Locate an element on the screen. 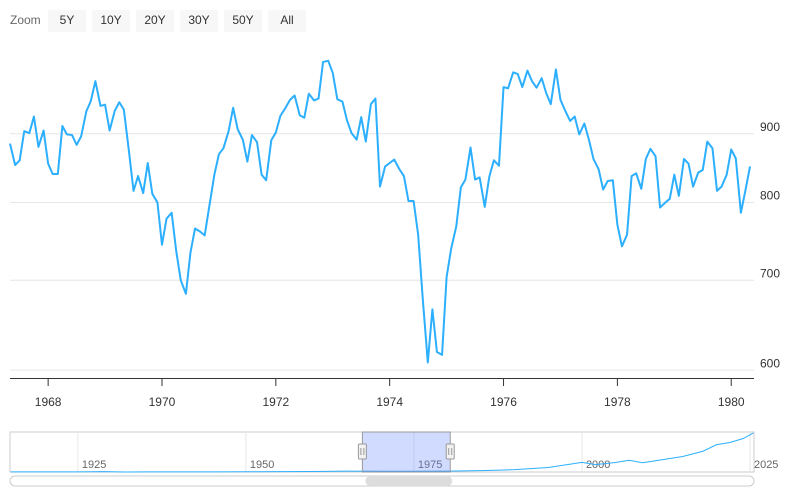  y-tick-label: 600 is located at coordinates (770, 363).